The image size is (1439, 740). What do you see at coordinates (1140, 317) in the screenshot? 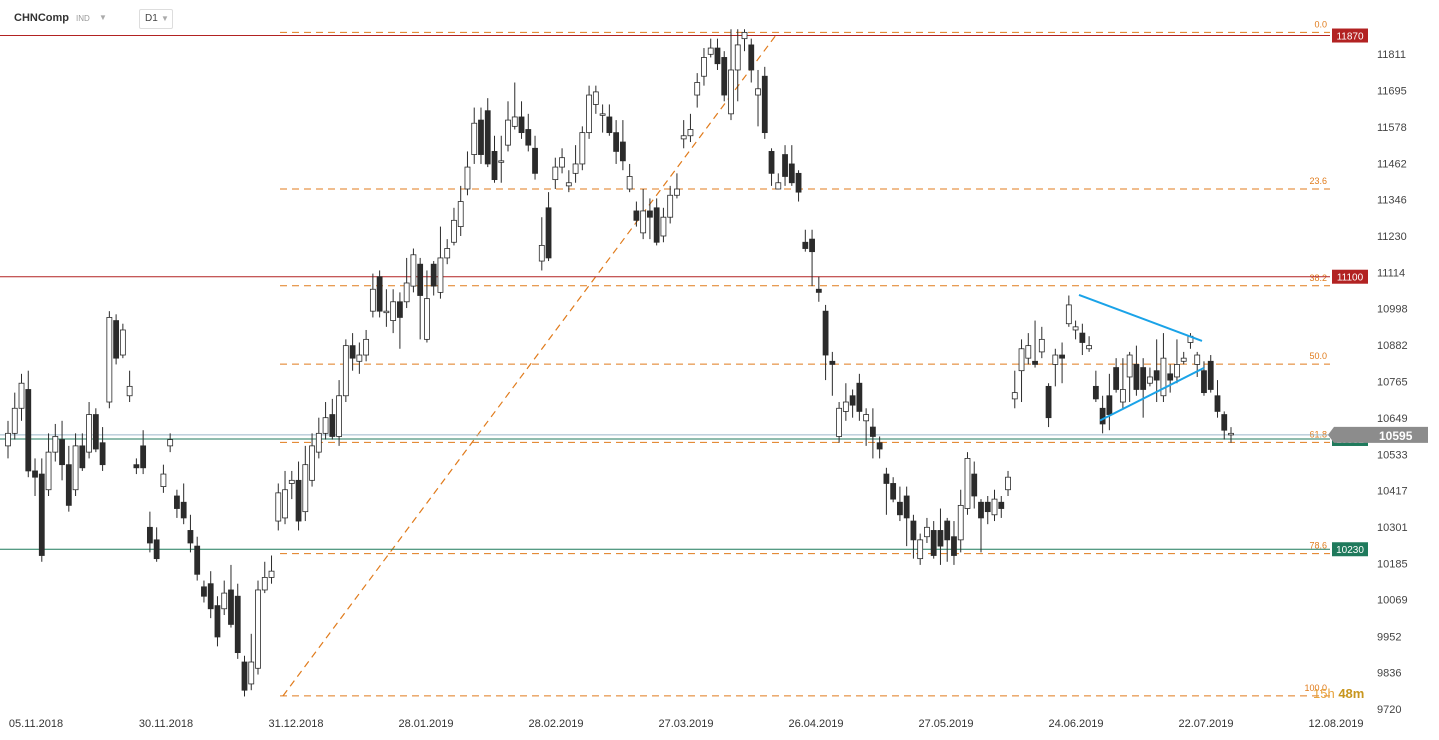
I see `triangle-upper-trendline` at bounding box center [1140, 317].